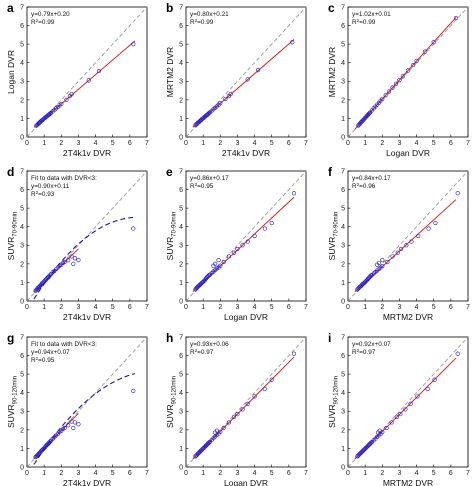  Describe the element at coordinates (371, 14) in the screenshot. I see `annotation: y=1.02x+0.01` at that location.